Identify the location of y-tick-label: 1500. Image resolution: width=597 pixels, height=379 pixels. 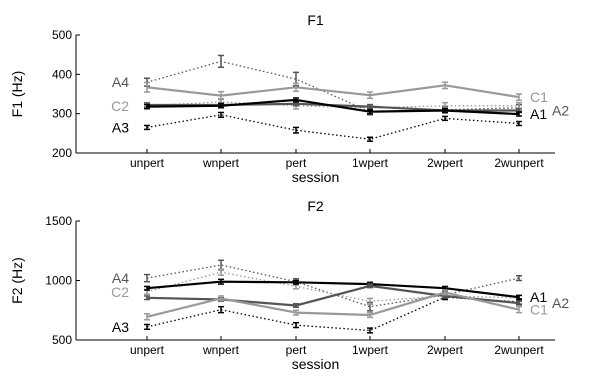
(58, 221).